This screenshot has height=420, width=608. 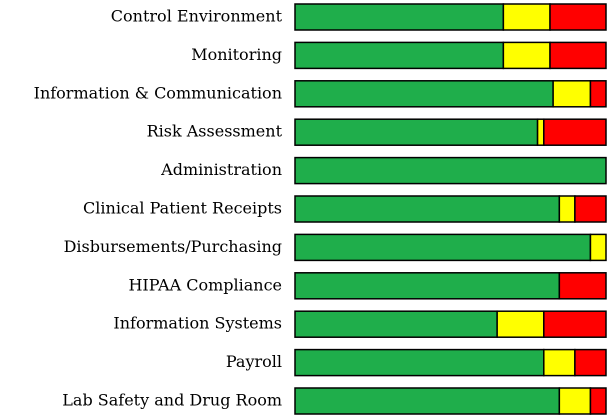 What do you see at coordinates (182, 208) in the screenshot?
I see `category-label: Clinical Patient Receipts` at bounding box center [182, 208].